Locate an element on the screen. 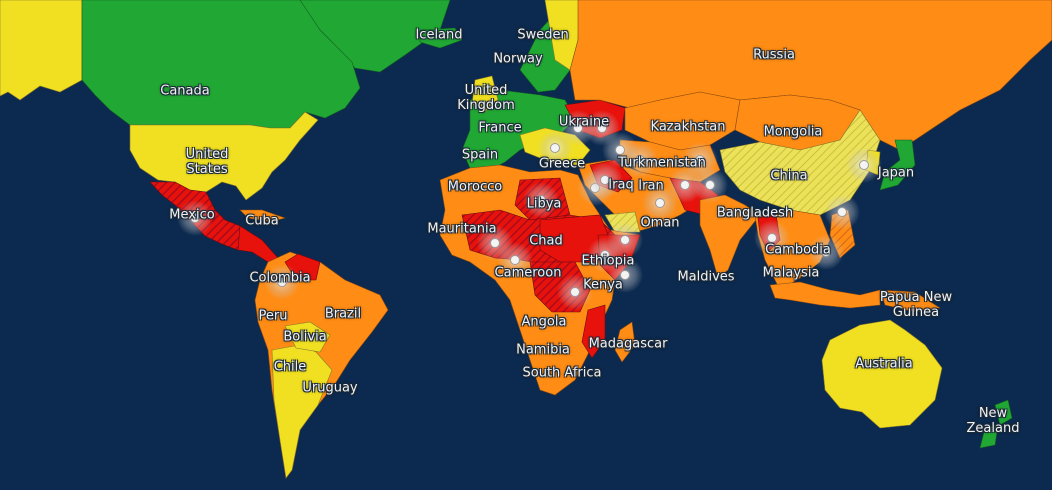  country-papua-new-guinea is located at coordinates (910, 301).